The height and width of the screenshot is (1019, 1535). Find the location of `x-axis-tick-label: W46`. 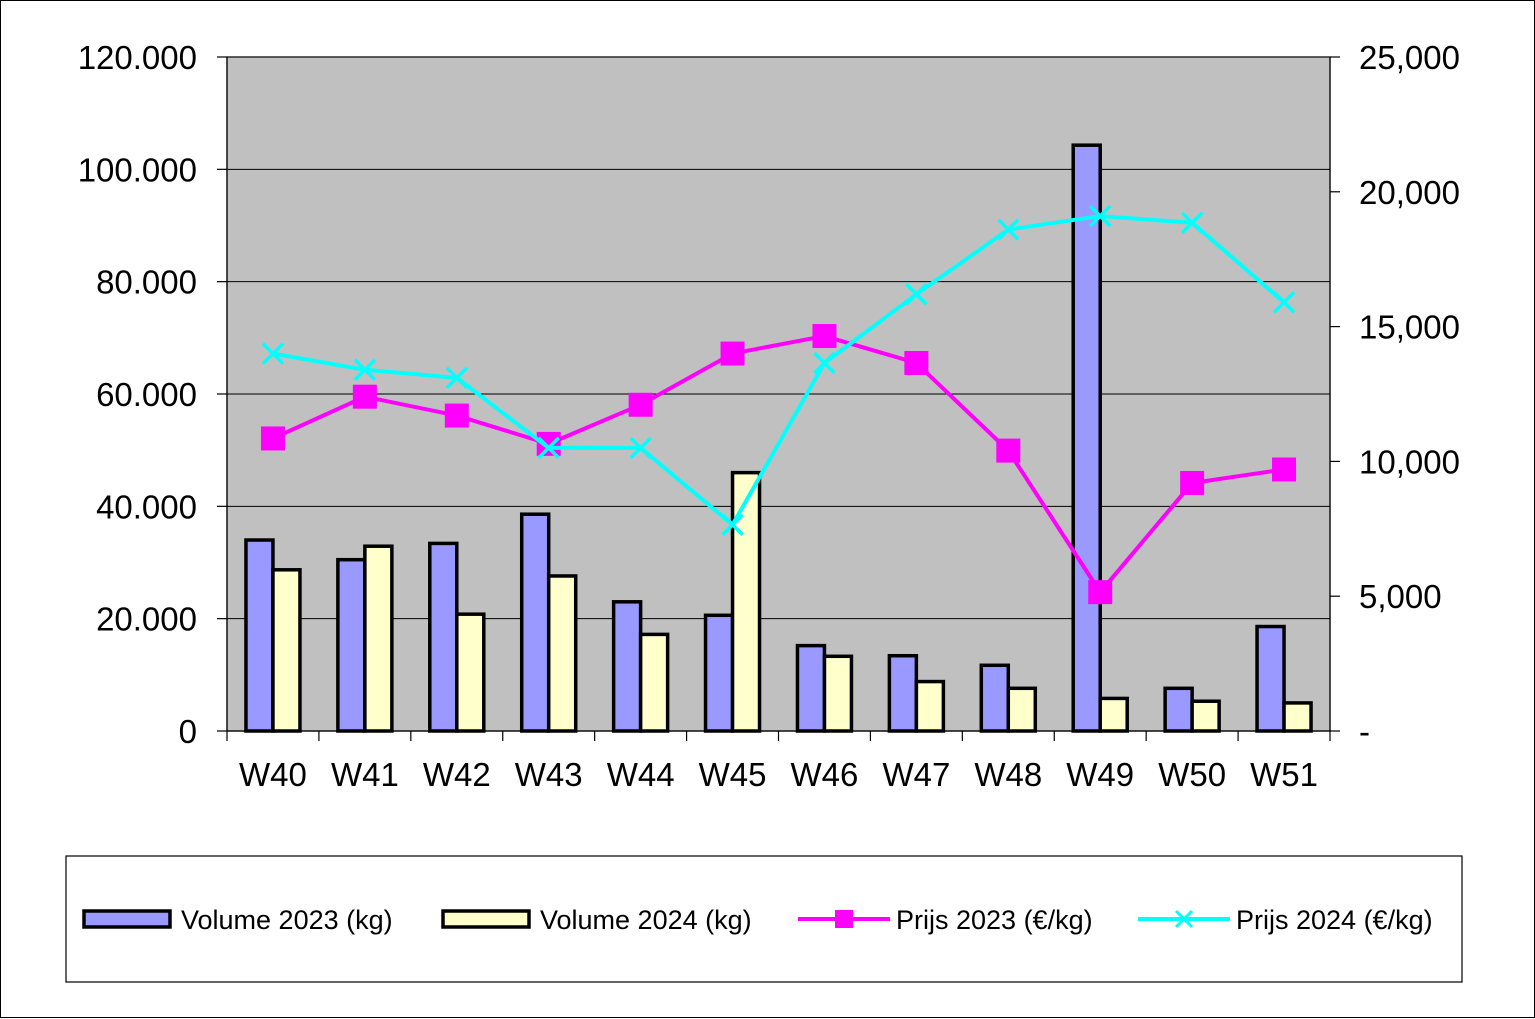

x-axis-tick-label: W46 is located at coordinates (825, 774).